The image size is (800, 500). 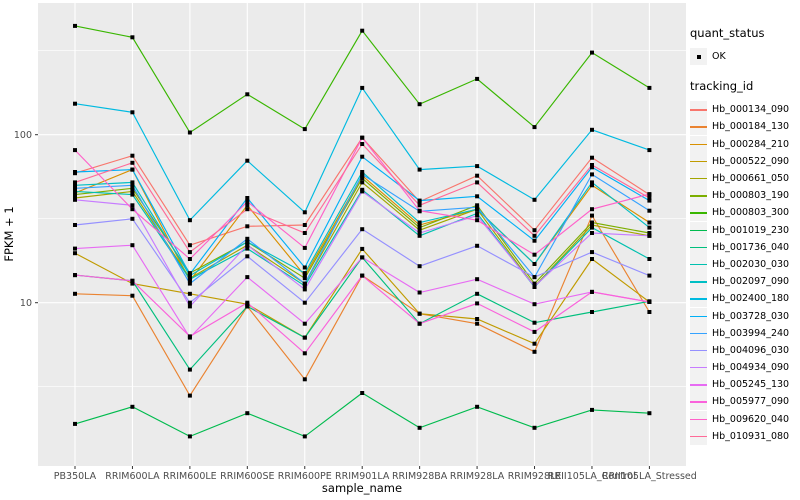 I want to click on legend-item-label: Hb_001736_040, so click(x=751, y=247).